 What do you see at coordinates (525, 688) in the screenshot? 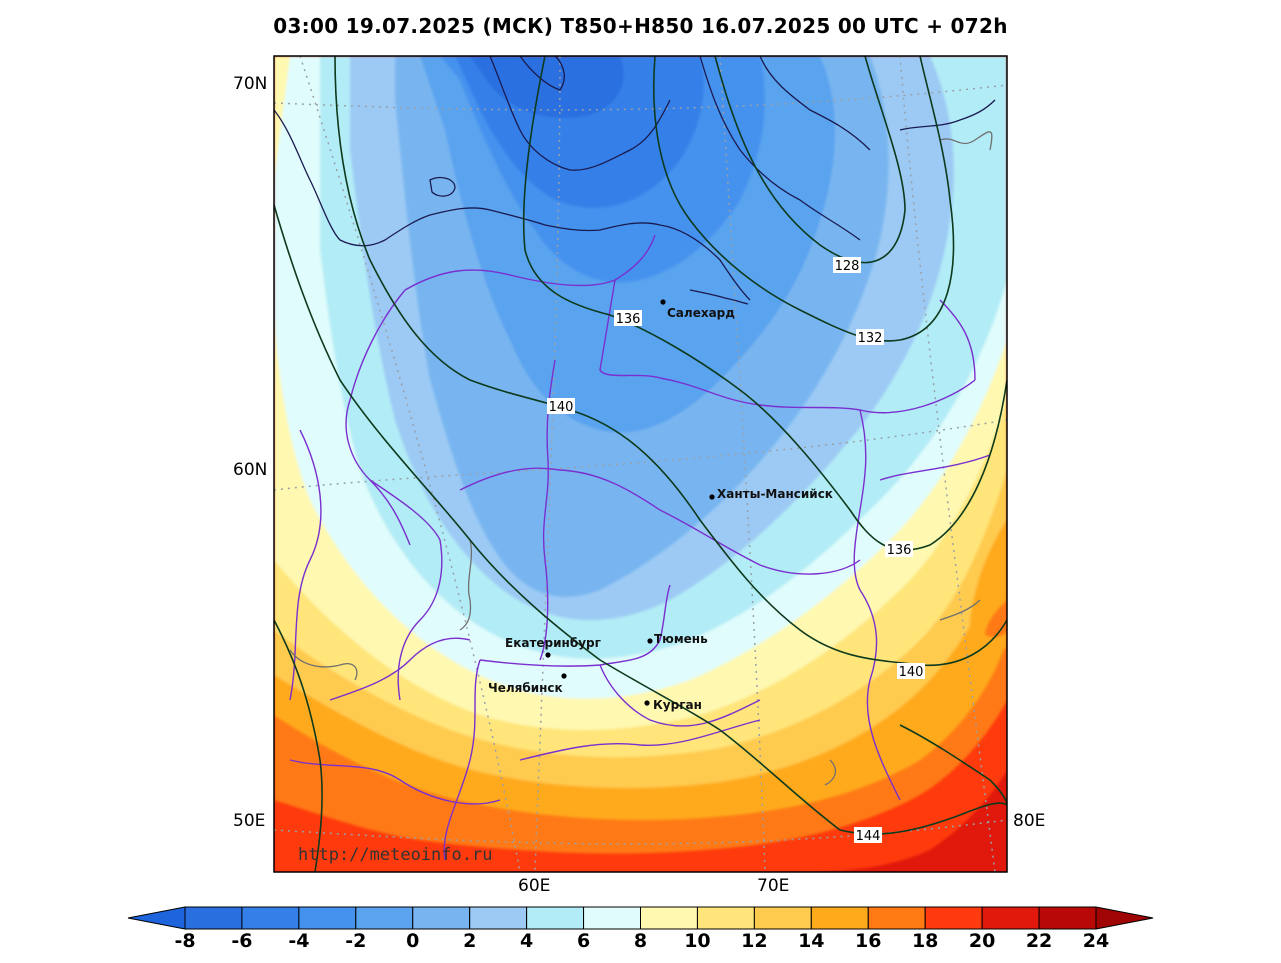
I see `city-label-chelyabinsk: Челябинск` at bounding box center [525, 688].